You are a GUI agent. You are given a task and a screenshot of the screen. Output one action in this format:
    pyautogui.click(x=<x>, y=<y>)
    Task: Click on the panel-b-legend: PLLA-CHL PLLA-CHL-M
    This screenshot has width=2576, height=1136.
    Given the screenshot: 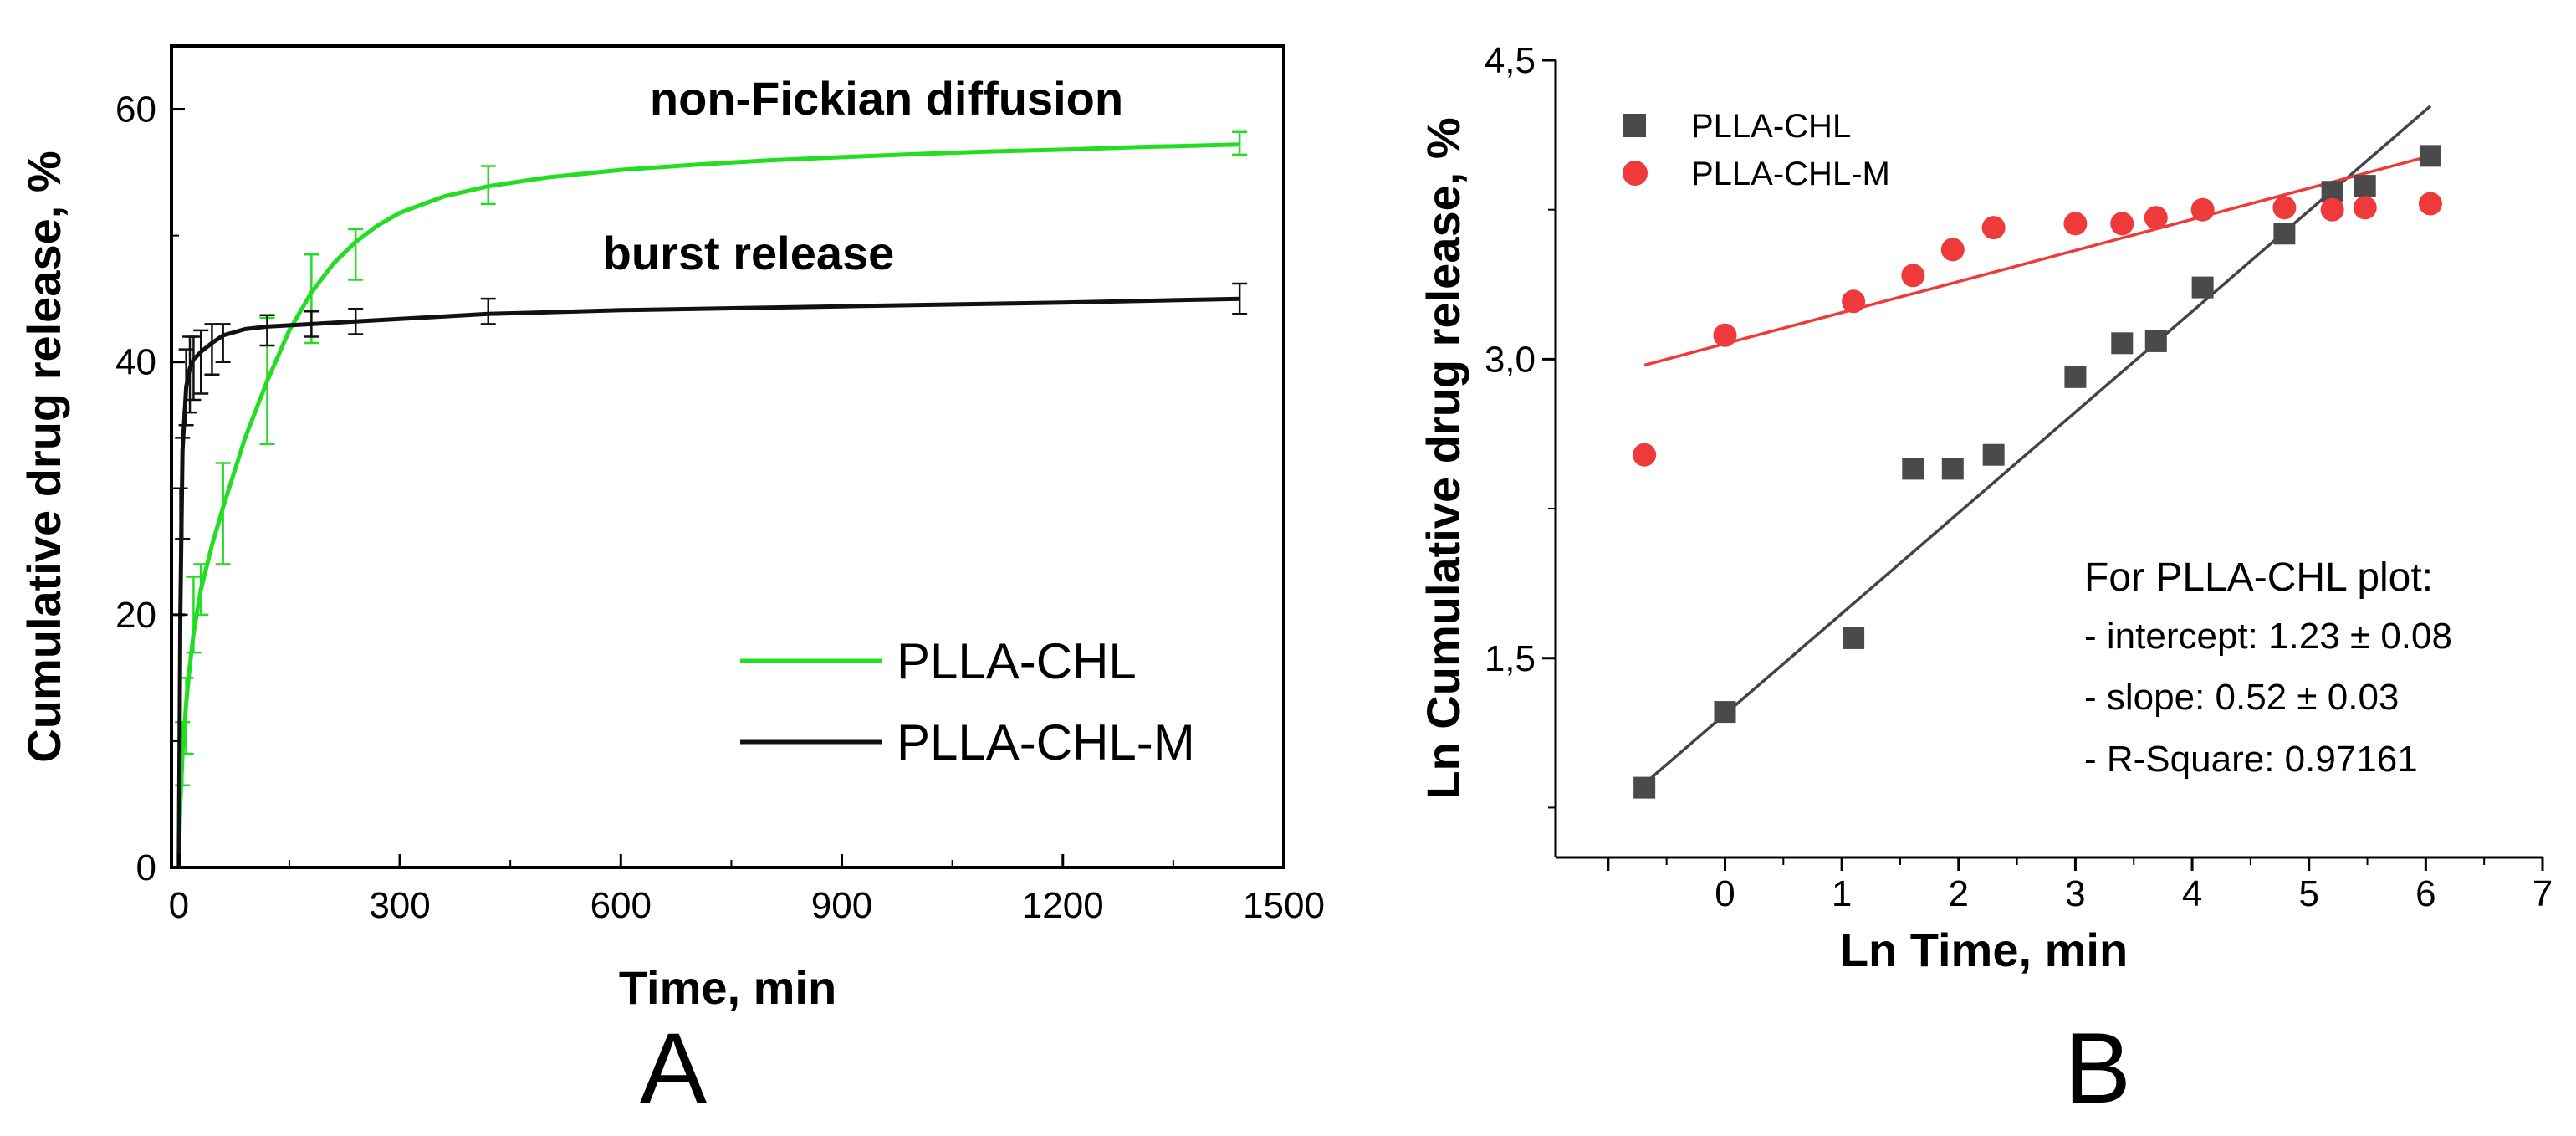 What is the action you would take?
    pyautogui.click(x=1756, y=150)
    